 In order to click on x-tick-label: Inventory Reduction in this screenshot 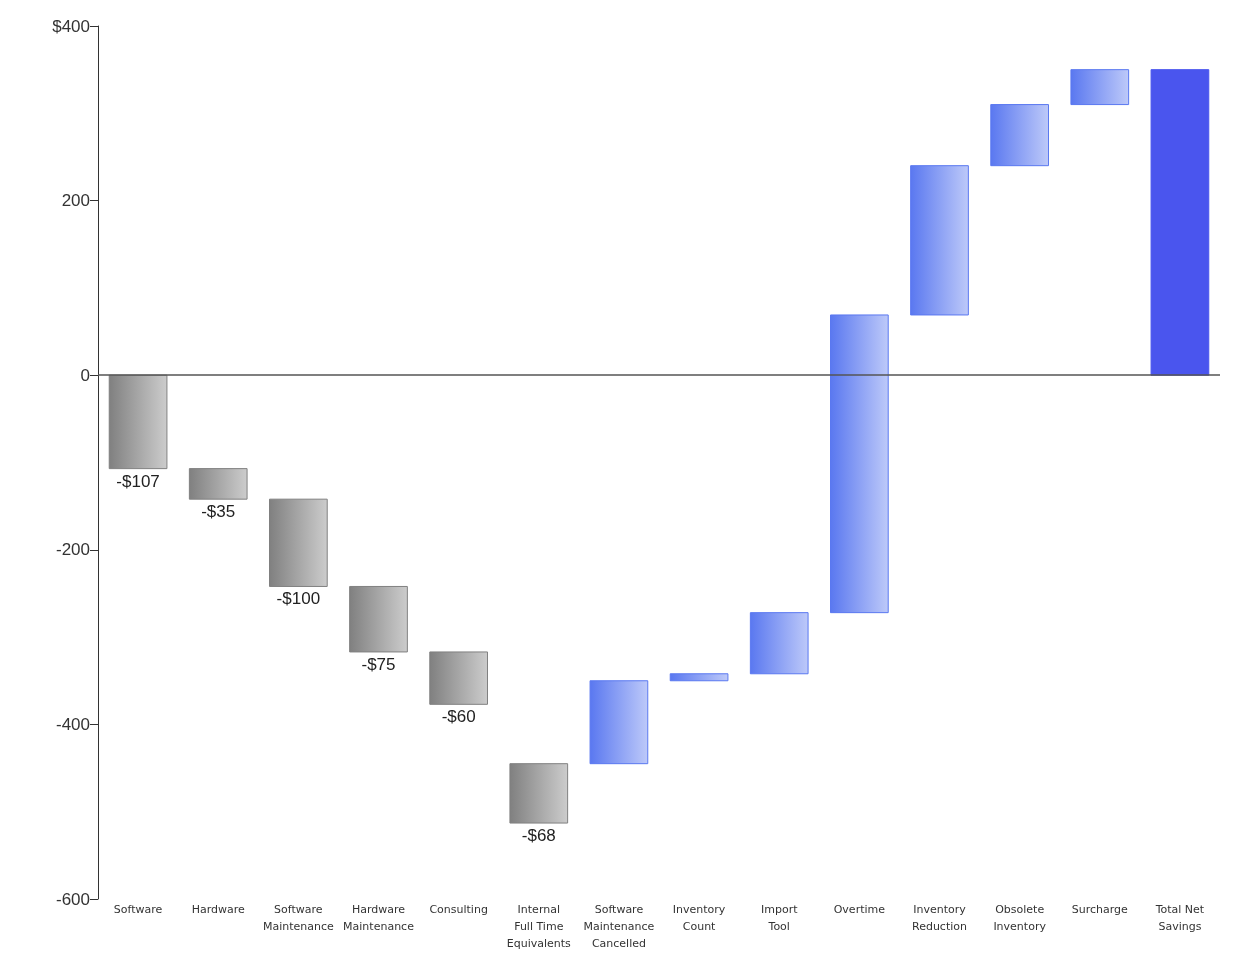, I will do `click(940, 918)`.